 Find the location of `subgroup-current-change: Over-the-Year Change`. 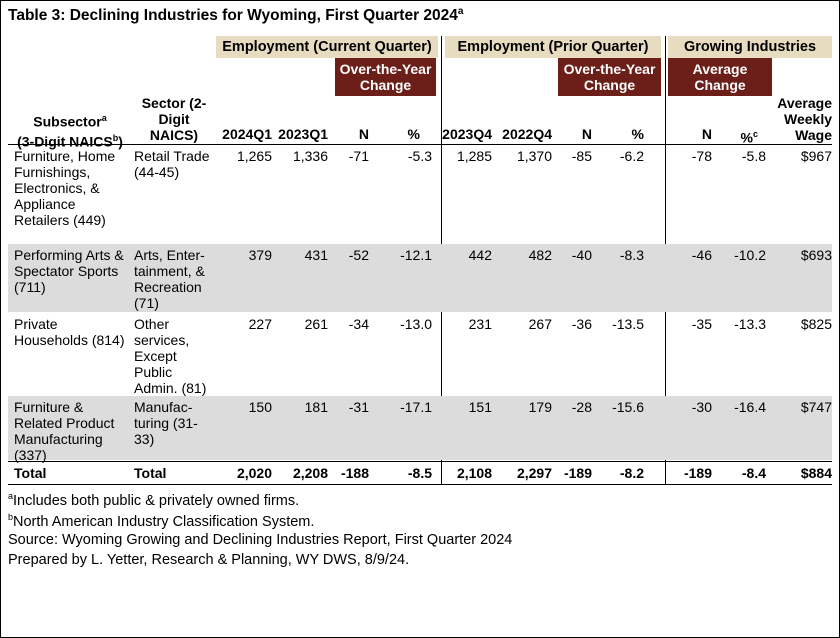

subgroup-current-change: Over-the-Year Change is located at coordinates (385, 77).